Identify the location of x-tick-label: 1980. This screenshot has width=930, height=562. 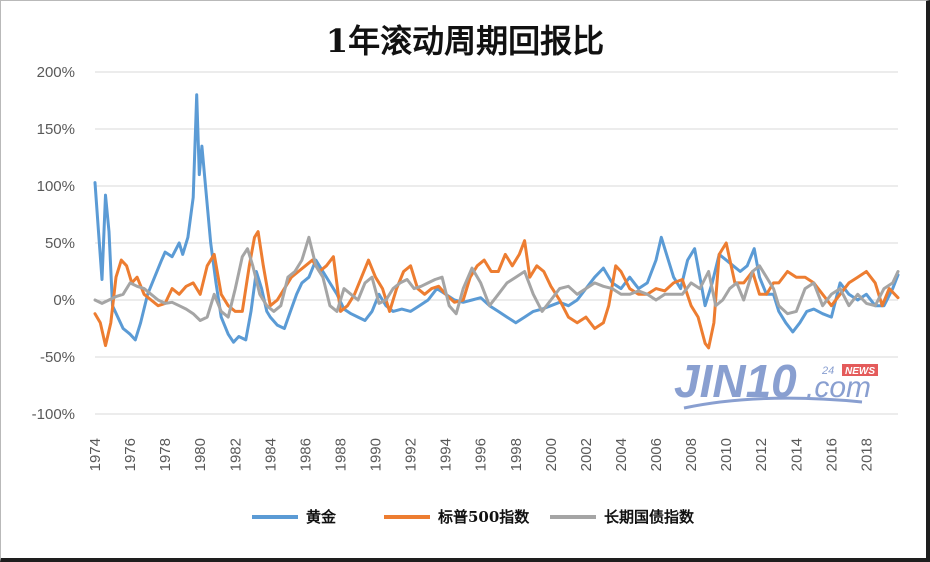
(200, 454).